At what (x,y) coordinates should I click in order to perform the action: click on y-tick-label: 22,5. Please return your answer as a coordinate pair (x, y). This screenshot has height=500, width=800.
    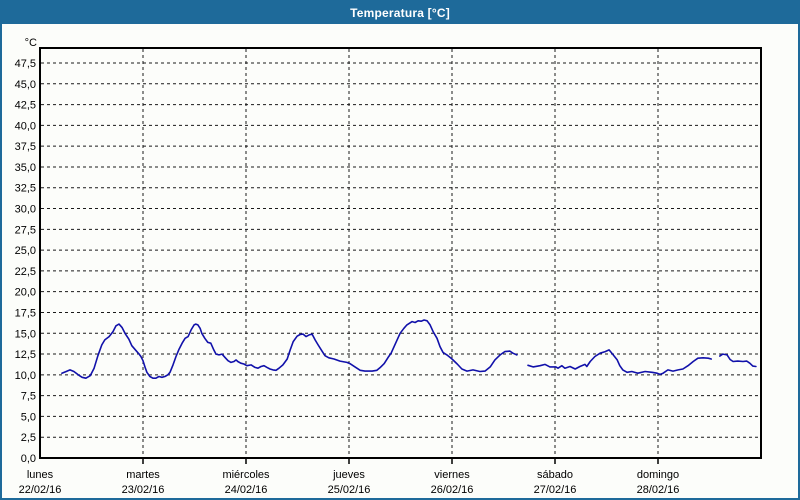
    Looking at the image, I should click on (25, 272).